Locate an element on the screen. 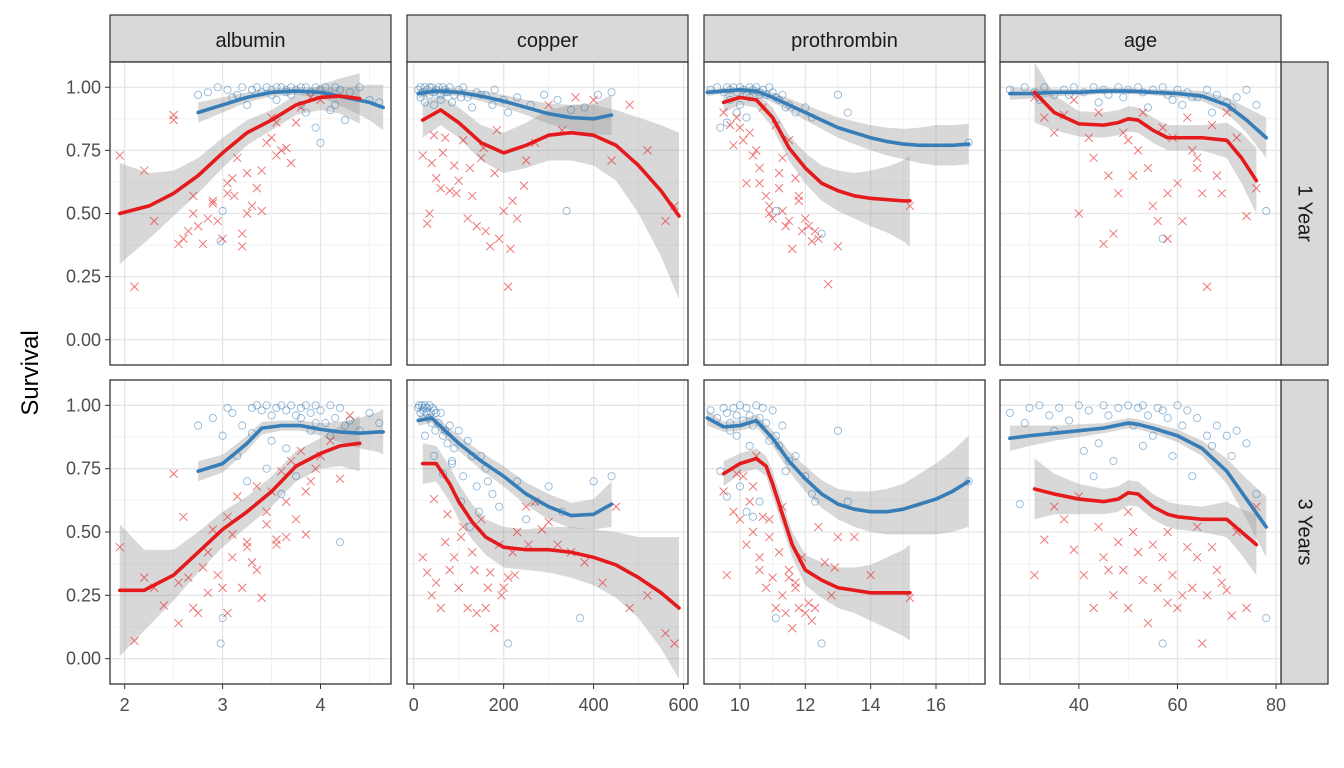  smooth-line-a is located at coordinates (1138, 475).